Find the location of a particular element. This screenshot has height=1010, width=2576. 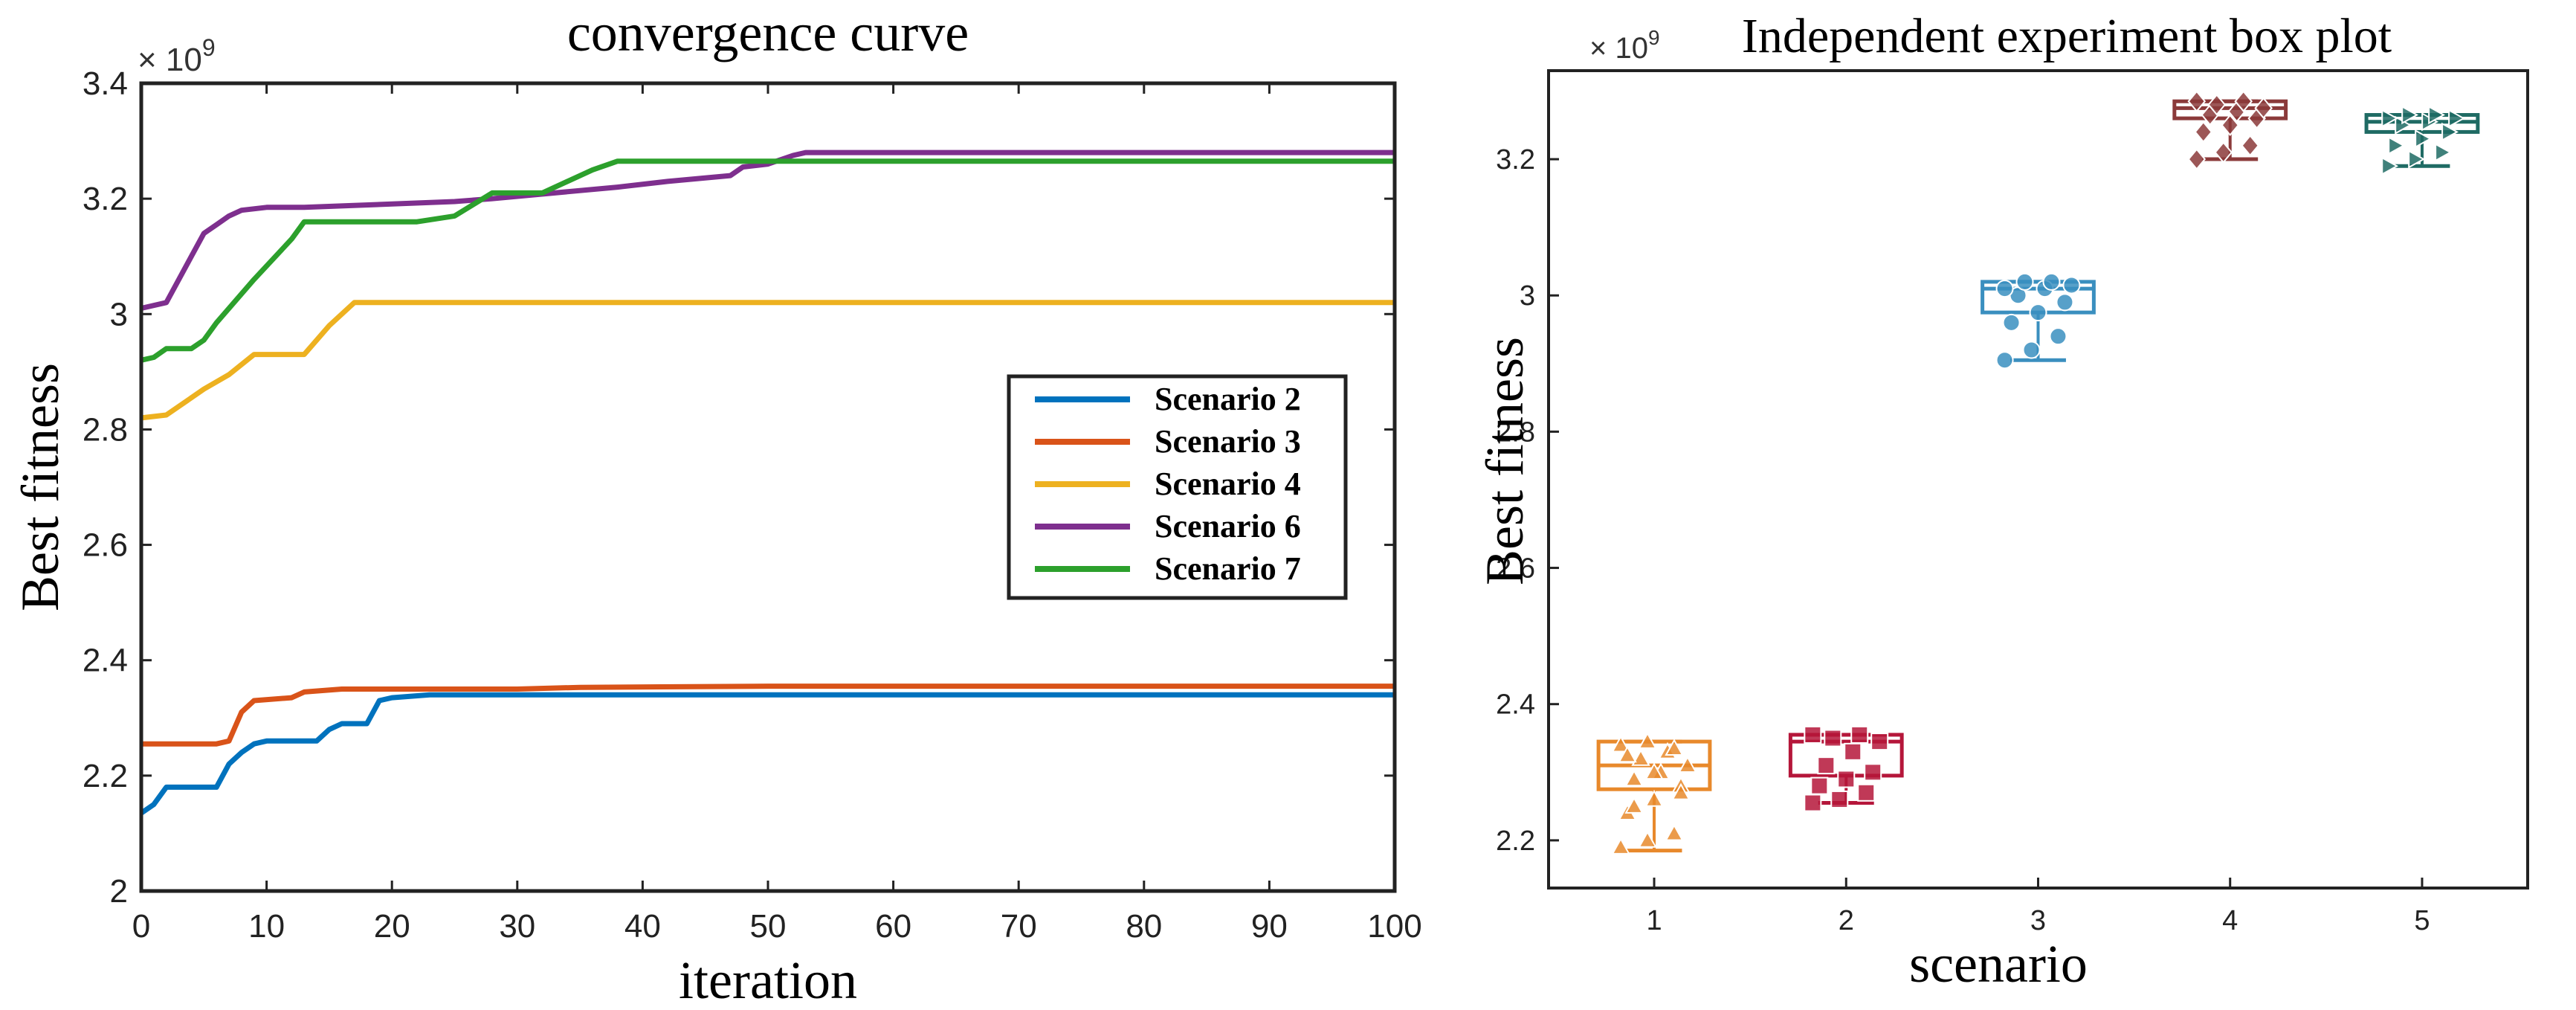

x-tick-label: 70 is located at coordinates (1019, 926).